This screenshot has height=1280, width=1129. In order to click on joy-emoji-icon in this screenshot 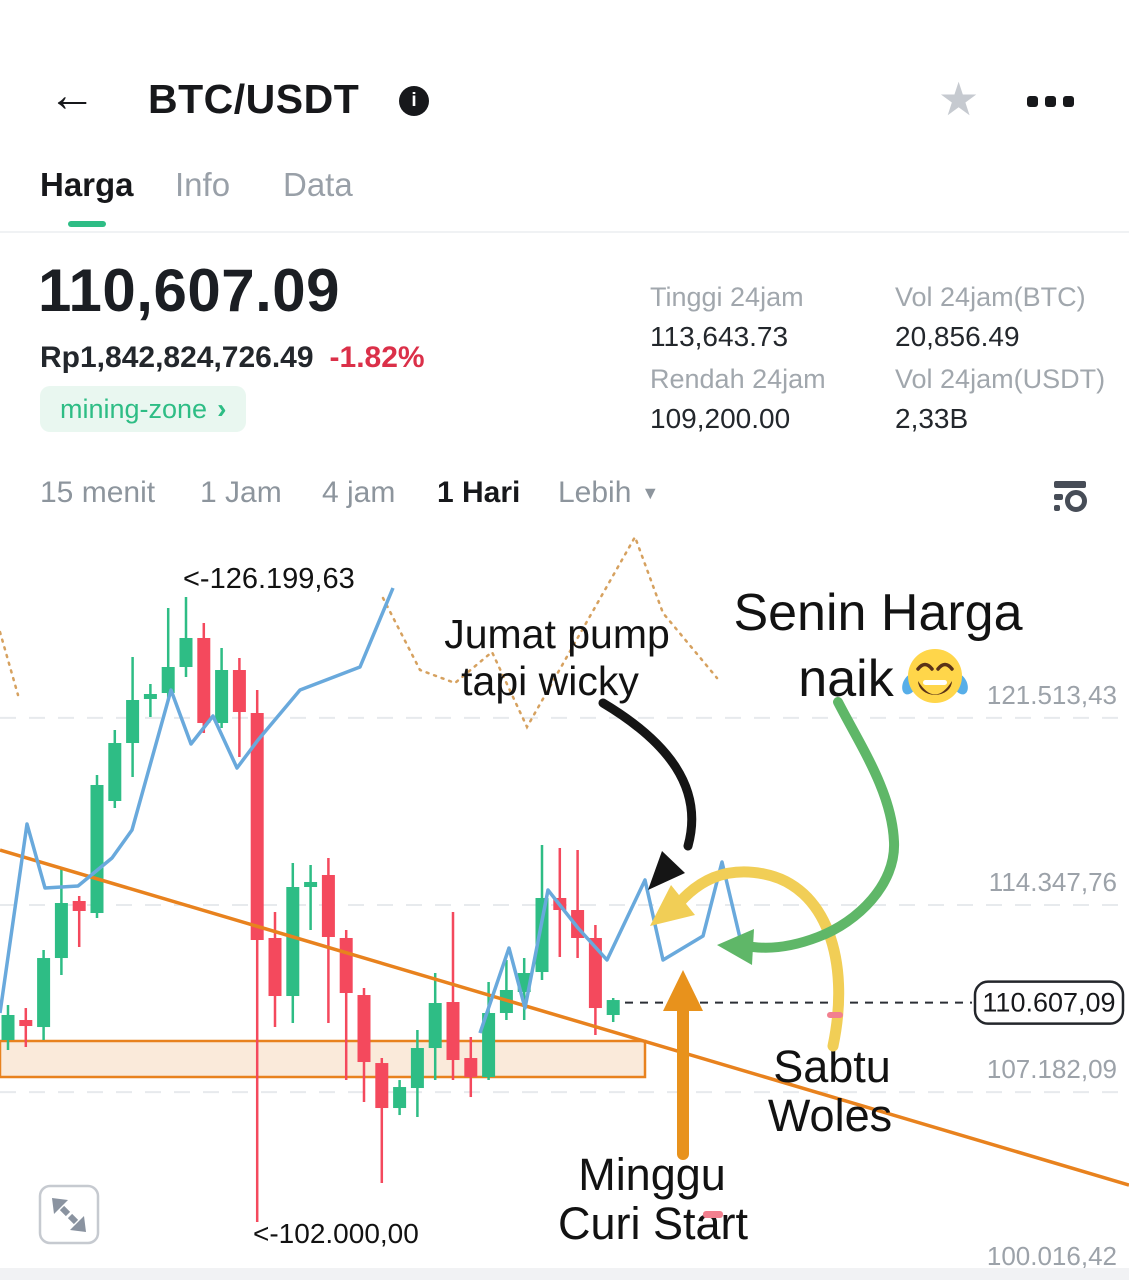, I will do `click(935, 676)`.